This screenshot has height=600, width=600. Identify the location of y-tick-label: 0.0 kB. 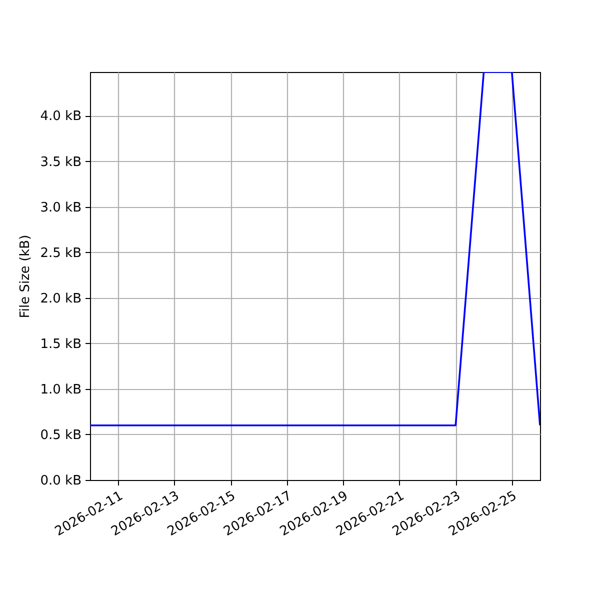
(61, 481).